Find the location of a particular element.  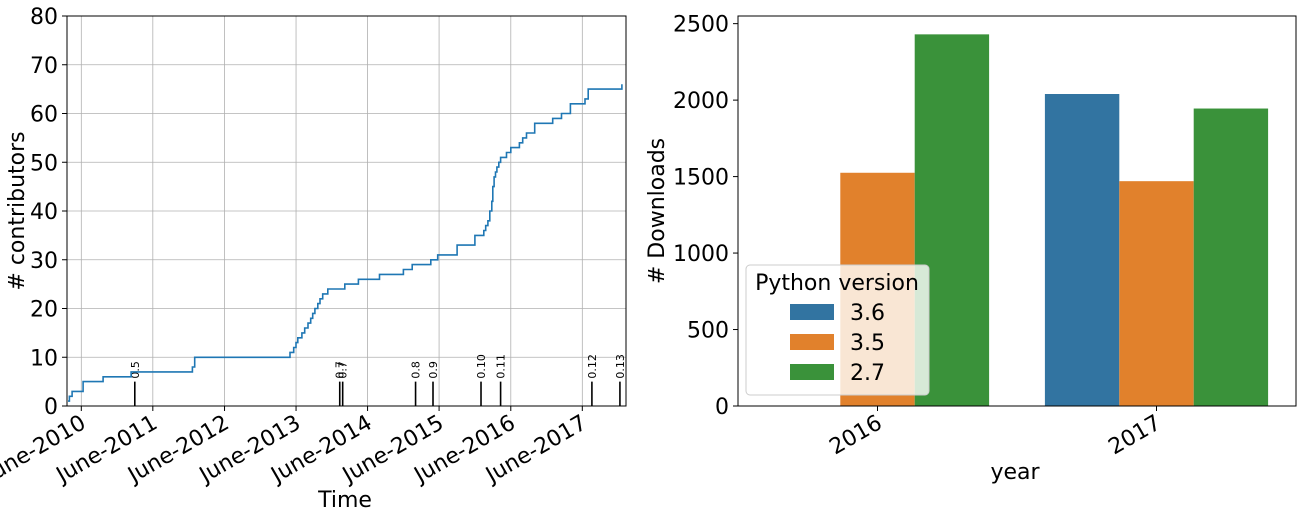

y-tick-label: 50 is located at coordinates (44, 163).